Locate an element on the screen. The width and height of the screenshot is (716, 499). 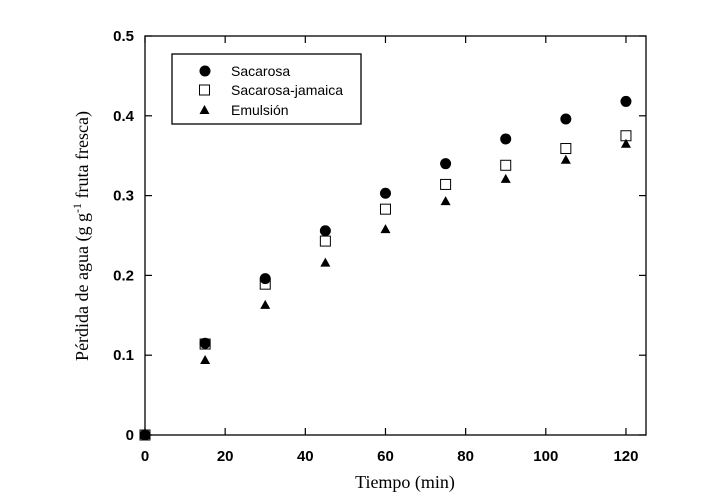
legend-label-sacarosa-jamaica: Sacarosa-jamaica is located at coordinates (287, 90).